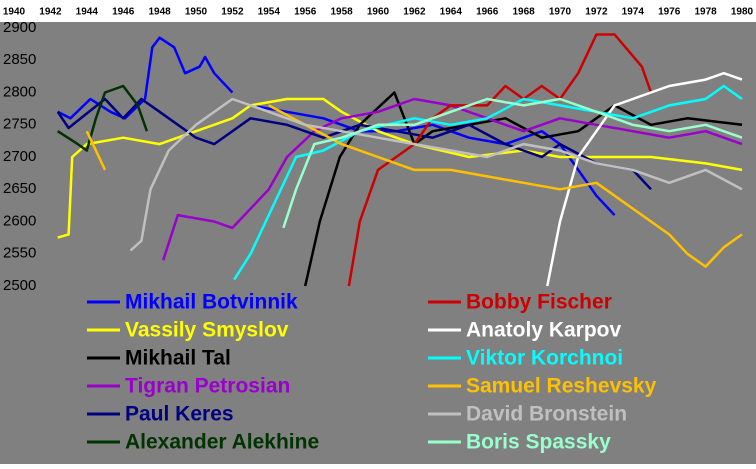 The image size is (756, 469). Describe the element at coordinates (596, 12) in the screenshot. I see `x-tick-label: 1972` at that location.